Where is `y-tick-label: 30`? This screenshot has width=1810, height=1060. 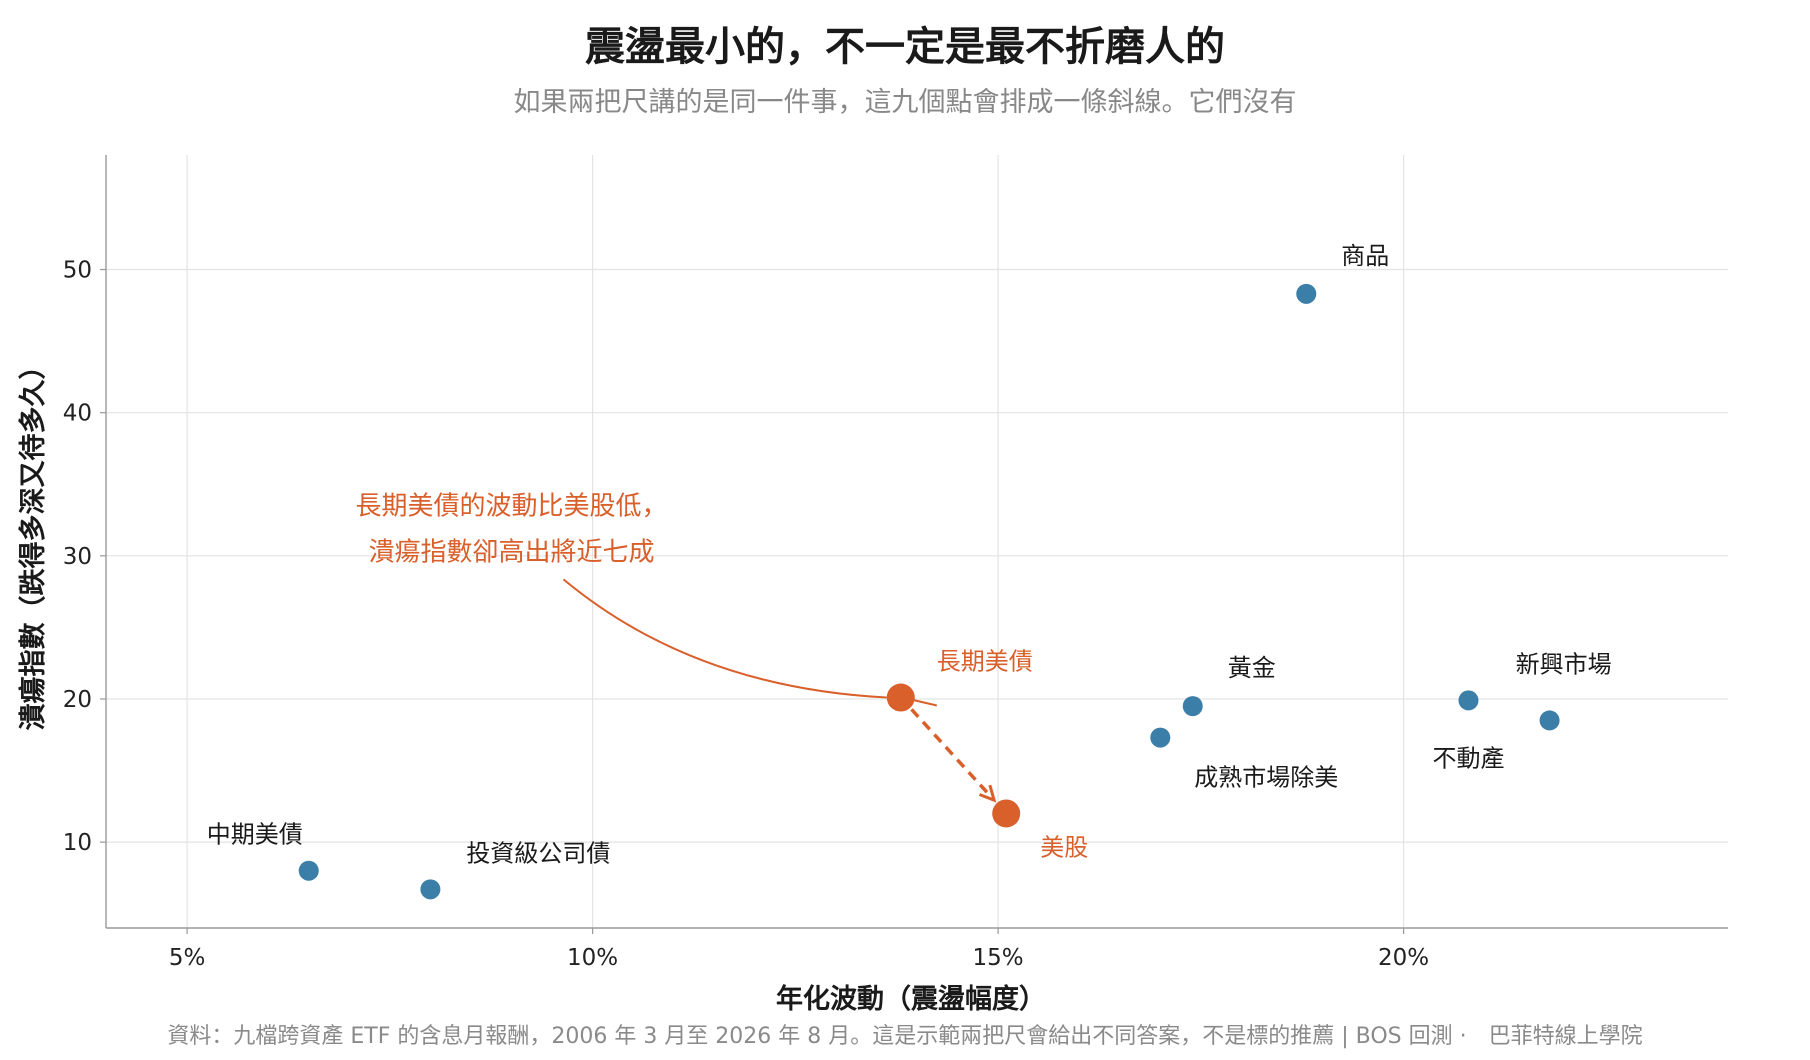
y-tick-label: 30 is located at coordinates (77, 557).